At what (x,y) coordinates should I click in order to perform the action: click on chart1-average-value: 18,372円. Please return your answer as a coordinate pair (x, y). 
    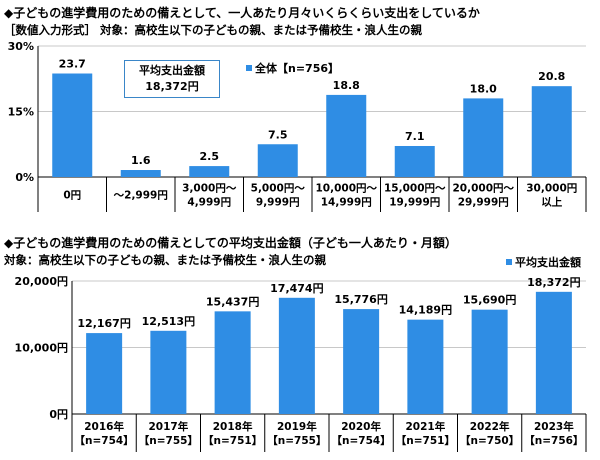
    Looking at the image, I should click on (172, 86).